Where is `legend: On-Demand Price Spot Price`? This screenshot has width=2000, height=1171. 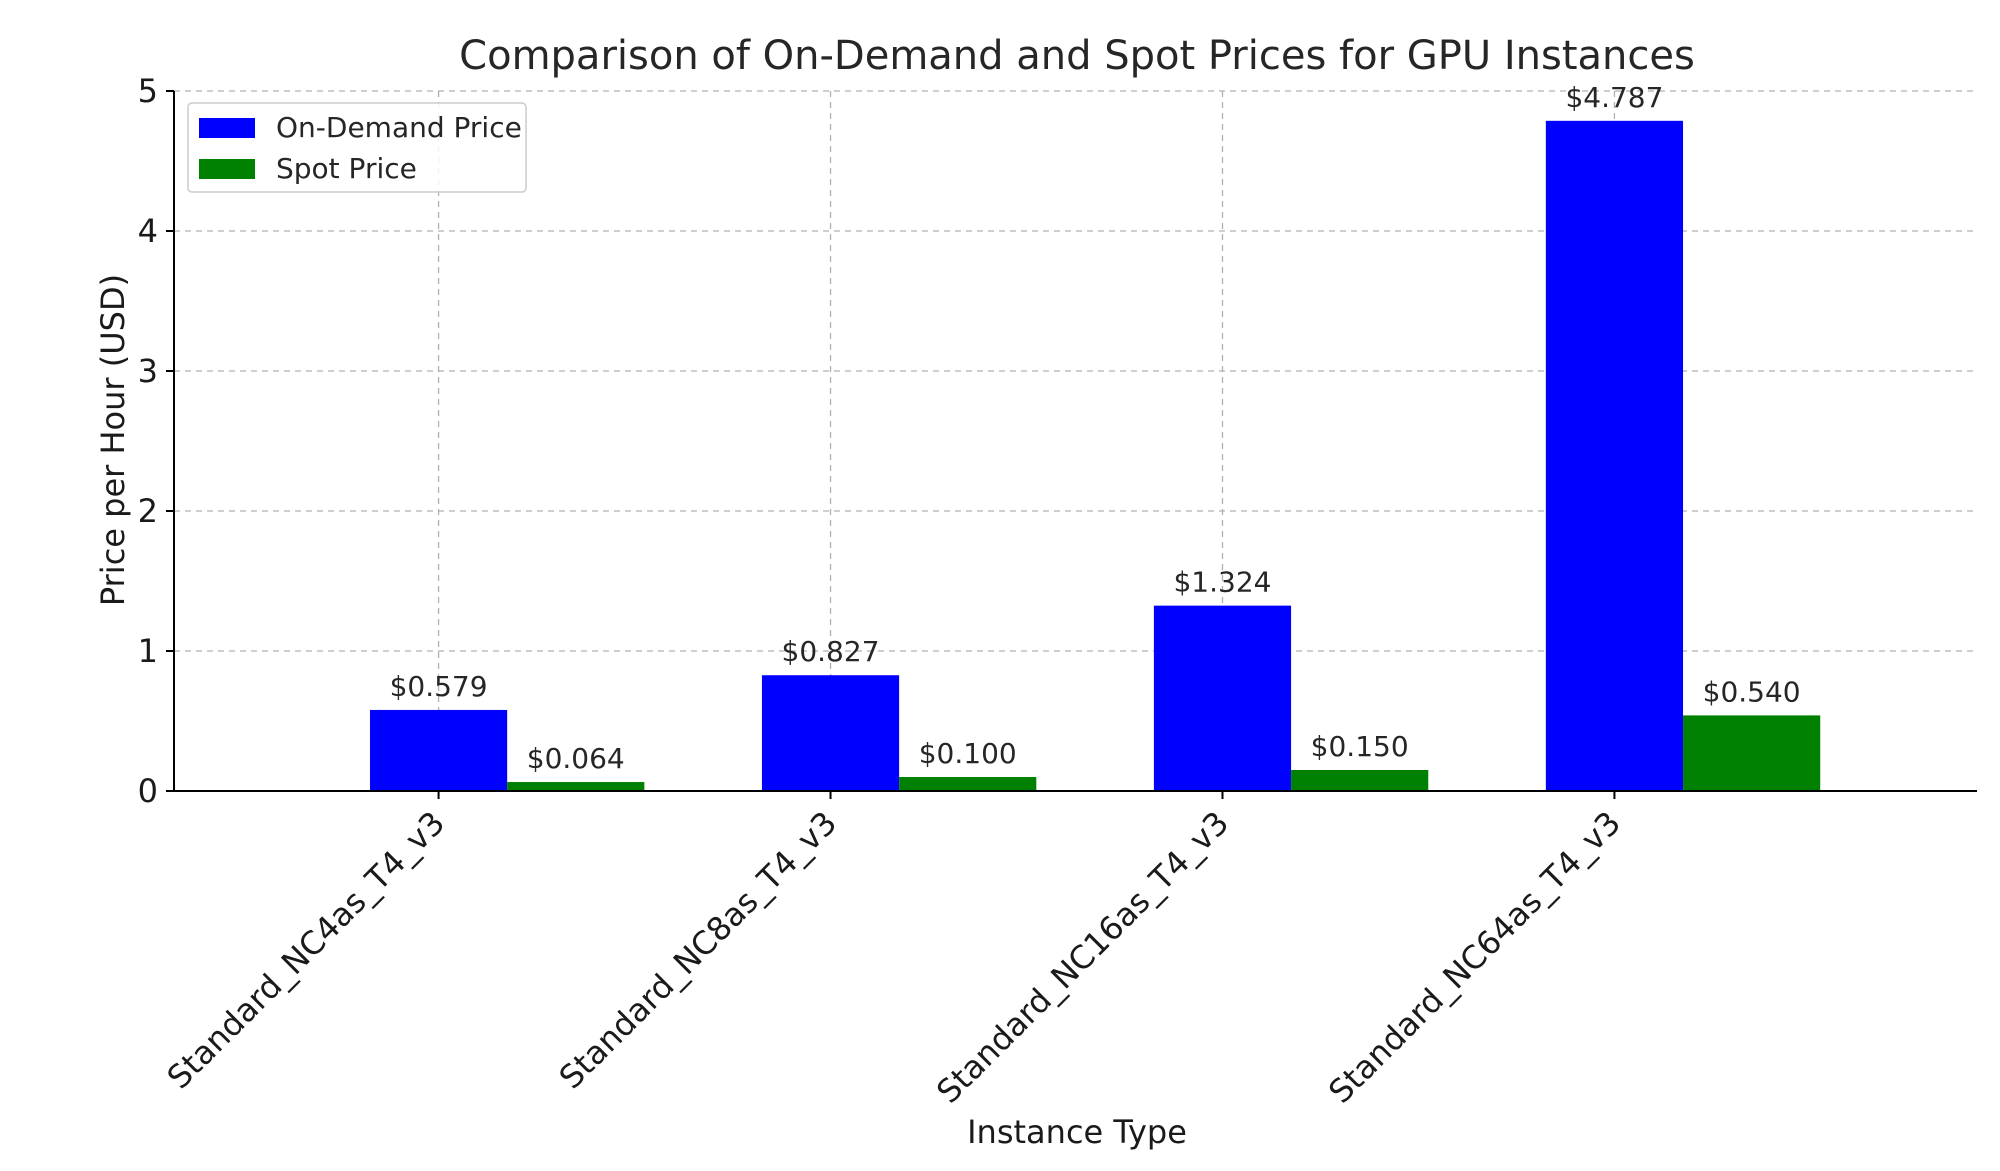 legend: On-Demand Price Spot Price is located at coordinates (357, 147).